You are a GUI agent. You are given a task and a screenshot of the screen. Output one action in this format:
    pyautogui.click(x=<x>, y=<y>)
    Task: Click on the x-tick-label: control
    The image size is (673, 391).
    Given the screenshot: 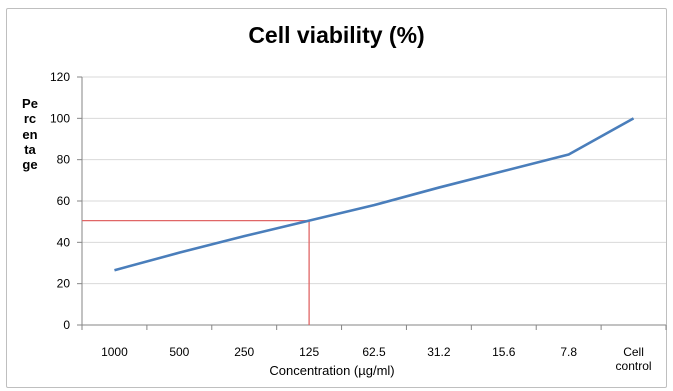 What is the action you would take?
    pyautogui.click(x=634, y=366)
    